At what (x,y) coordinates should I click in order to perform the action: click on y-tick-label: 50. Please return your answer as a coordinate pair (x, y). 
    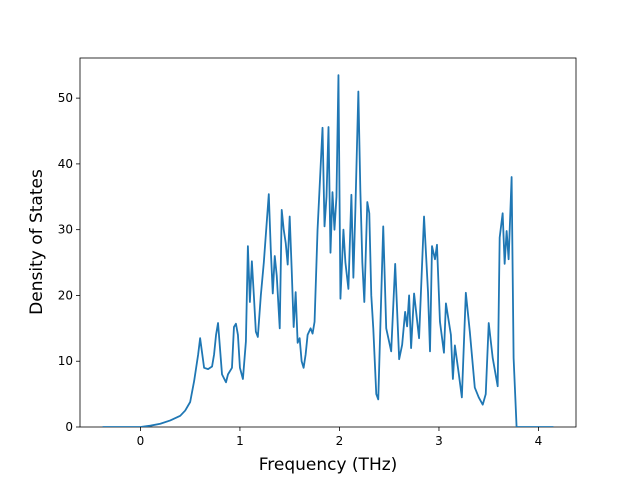
    Looking at the image, I should click on (65, 98).